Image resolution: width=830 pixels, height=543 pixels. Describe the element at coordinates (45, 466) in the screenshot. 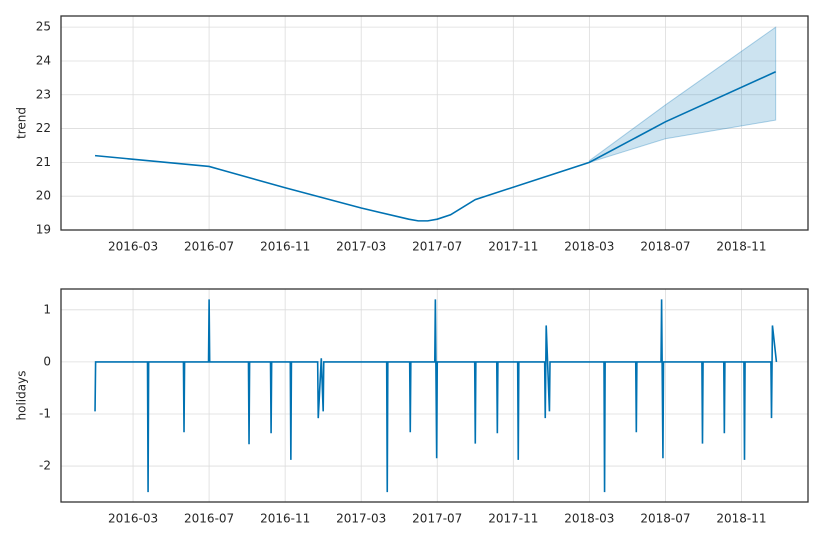

I see `y-tick-label: -2` at that location.